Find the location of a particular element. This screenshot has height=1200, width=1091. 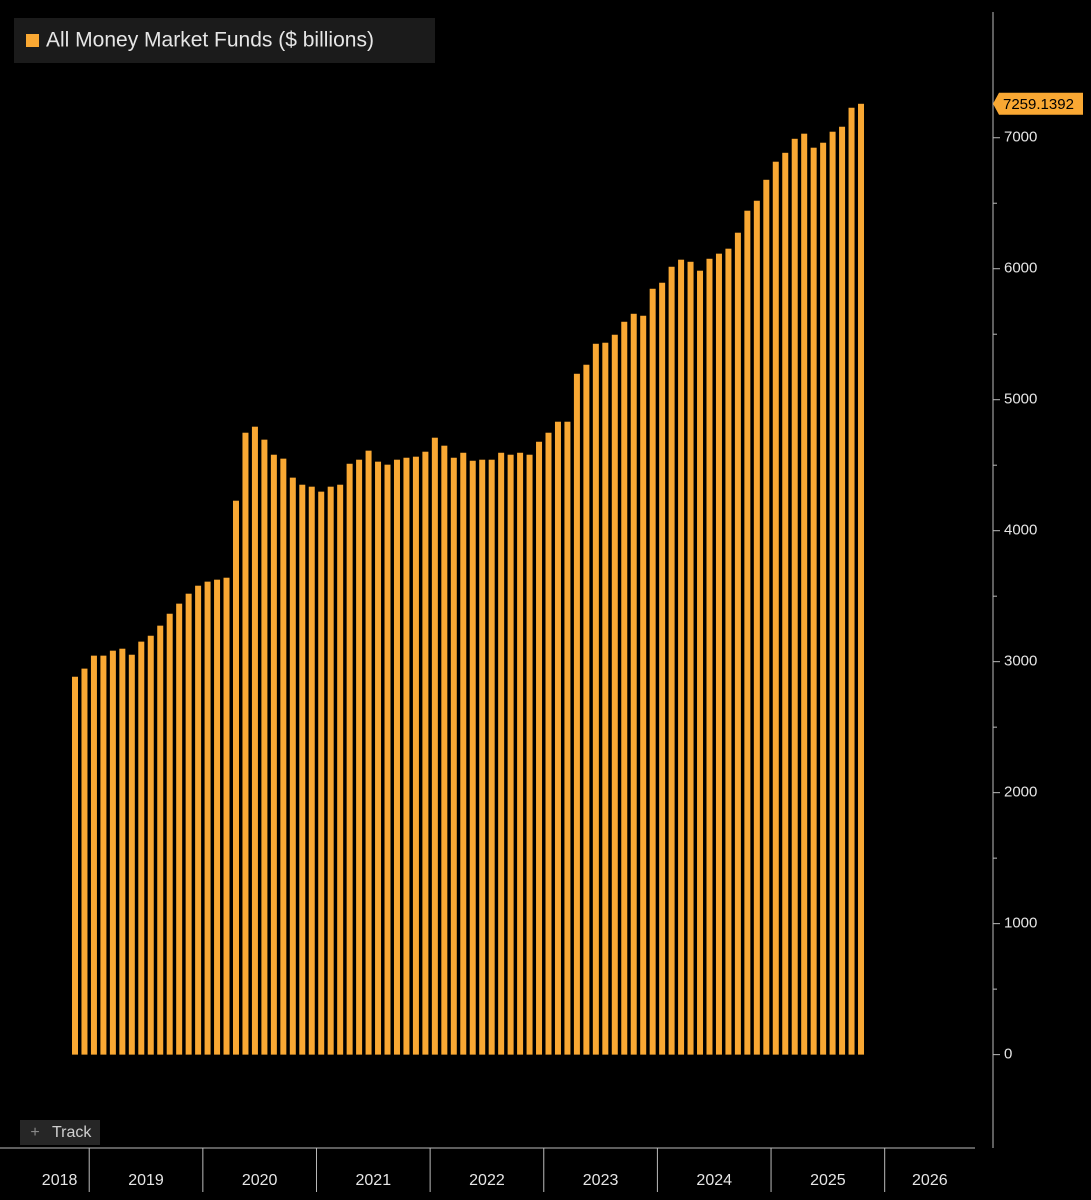

track-icon: + is located at coordinates (34, 1132).